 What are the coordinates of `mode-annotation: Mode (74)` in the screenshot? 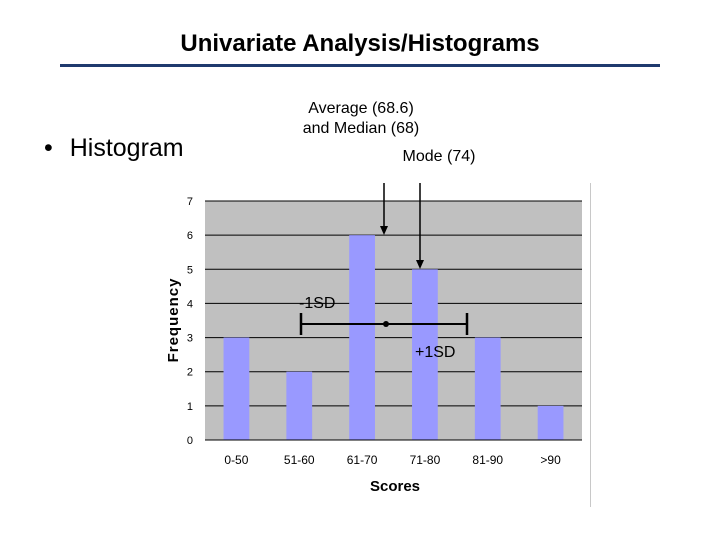 It's located at (439, 157).